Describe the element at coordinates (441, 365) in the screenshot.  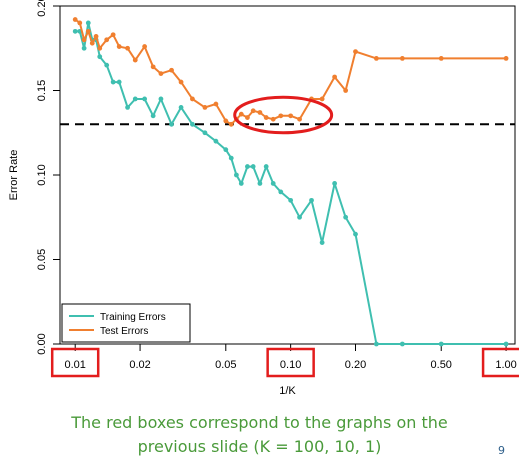
I see `x-tick-label: 0.50` at that location.